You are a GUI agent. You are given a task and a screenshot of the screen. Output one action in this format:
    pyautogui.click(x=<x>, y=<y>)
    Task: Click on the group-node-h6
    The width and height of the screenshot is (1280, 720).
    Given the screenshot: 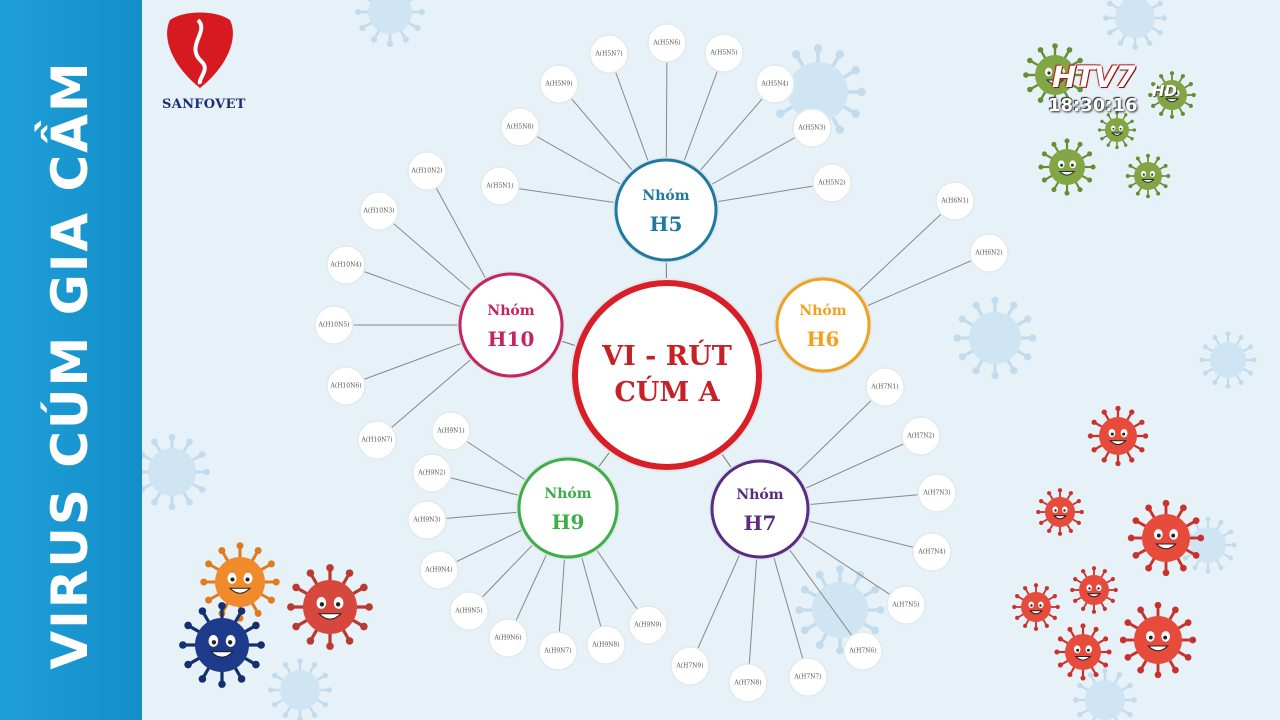 What is the action you would take?
    pyautogui.click(x=823, y=325)
    